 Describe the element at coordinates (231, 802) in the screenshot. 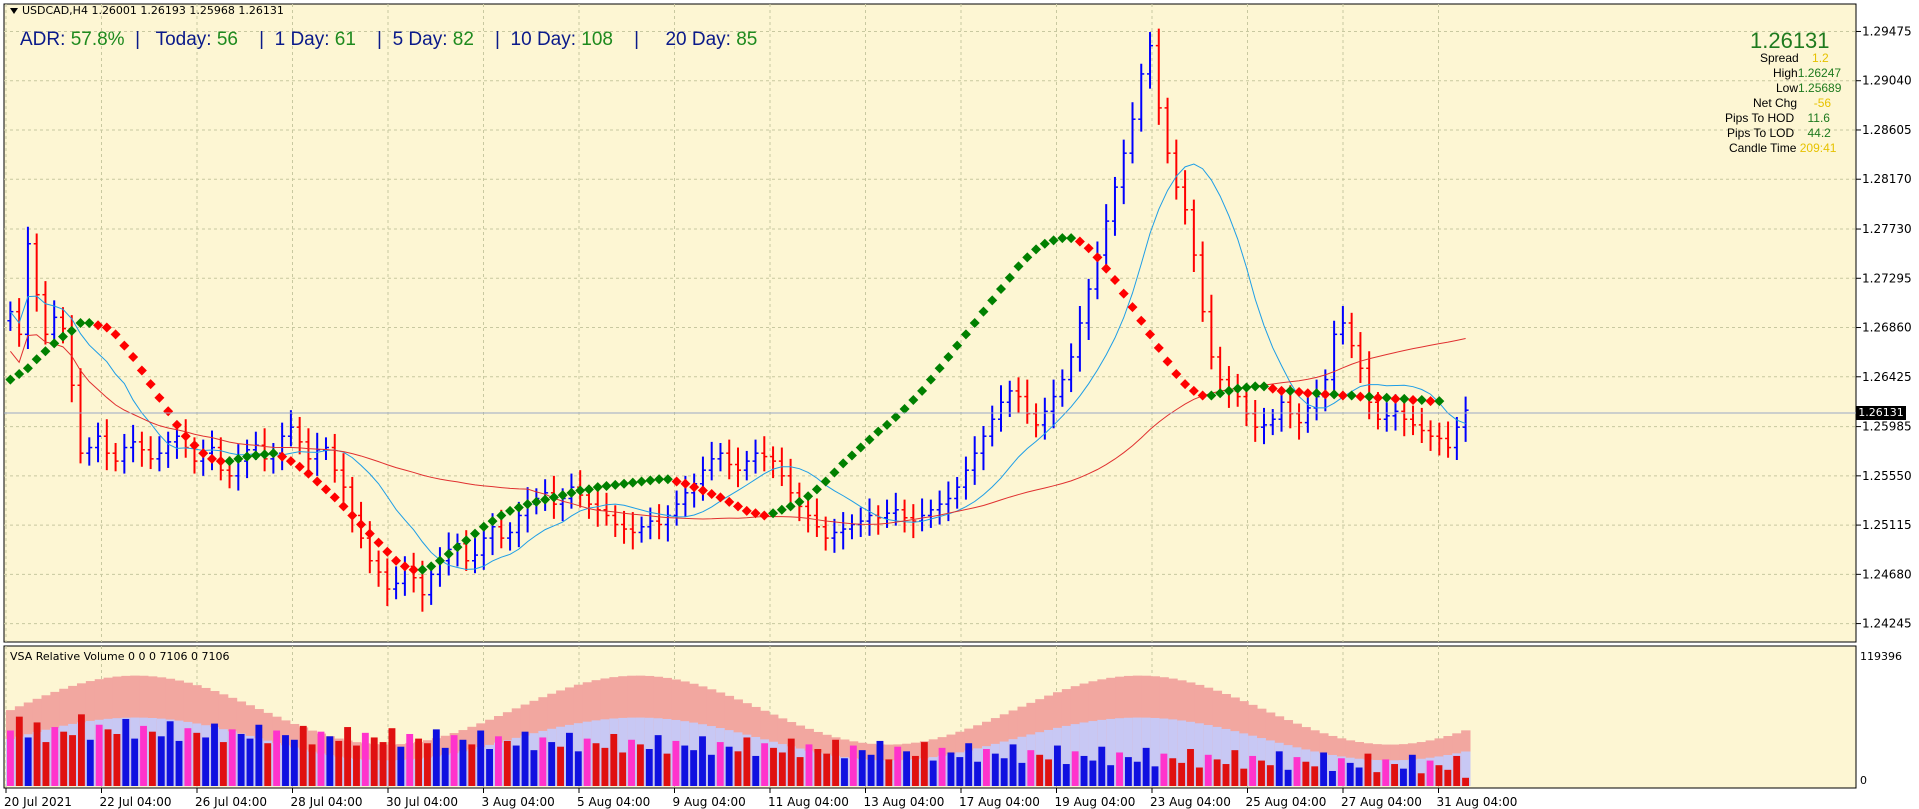

I see `time-tick-label: 26 Jul 04:00` at that location.